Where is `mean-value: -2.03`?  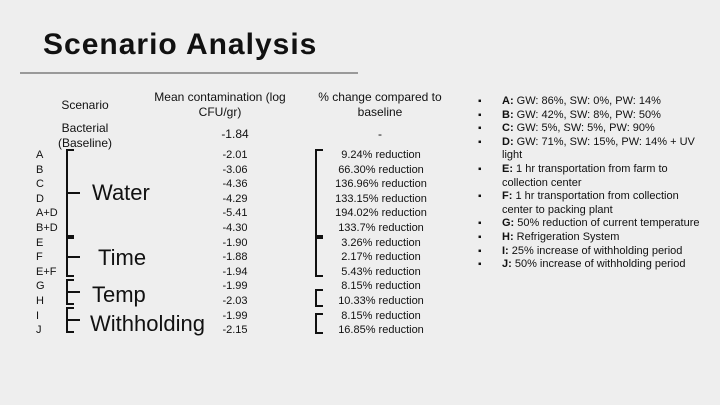 mean-value: -2.03 is located at coordinates (235, 300).